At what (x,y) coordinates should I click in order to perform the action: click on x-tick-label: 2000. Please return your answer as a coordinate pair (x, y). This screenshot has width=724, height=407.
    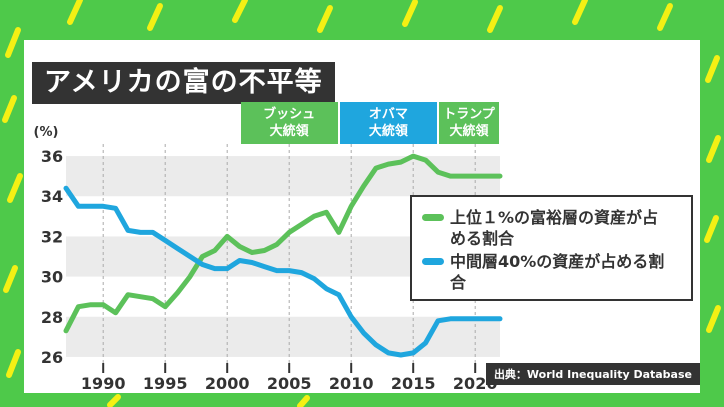
    Looking at the image, I should click on (227, 383).